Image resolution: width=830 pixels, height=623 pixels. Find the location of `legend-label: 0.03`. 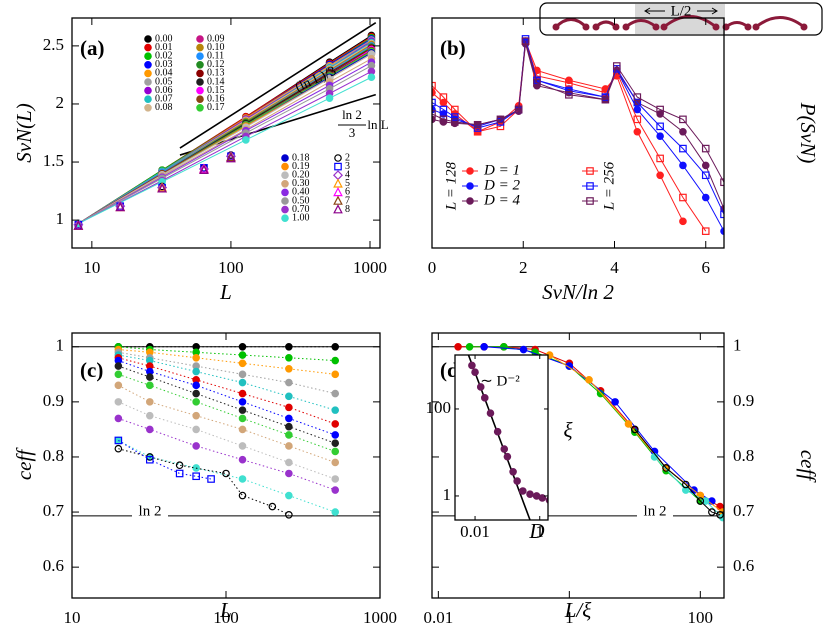

legend-label: 0.03 is located at coordinates (164, 64).